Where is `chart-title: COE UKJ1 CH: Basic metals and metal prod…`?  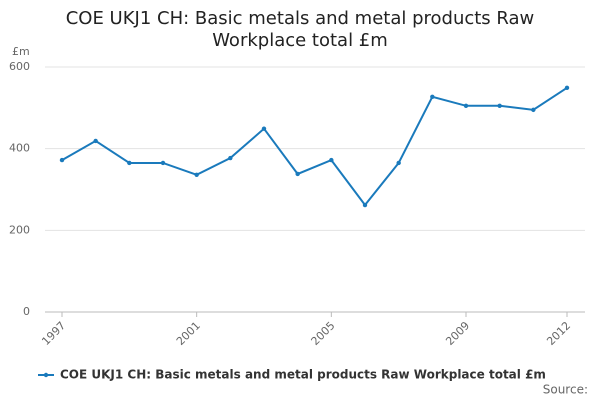
chart-title: COE UKJ1 CH: Basic metals and metal prod… is located at coordinates (300, 29).